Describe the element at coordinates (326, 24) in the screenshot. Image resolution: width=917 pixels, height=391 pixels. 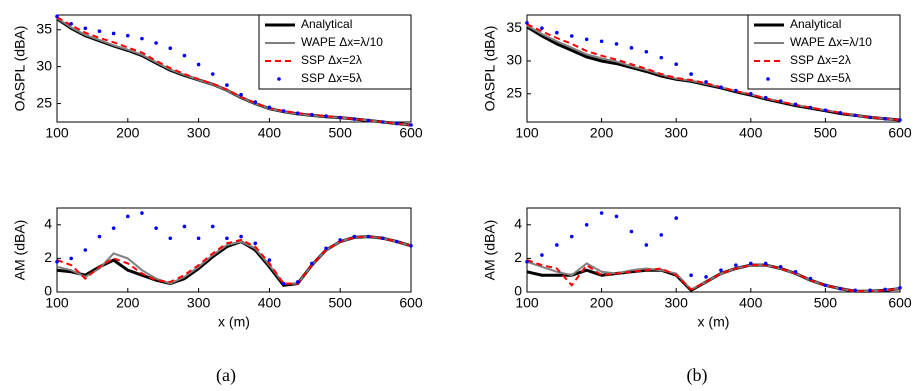
I see `legend-label: Analytical` at that location.